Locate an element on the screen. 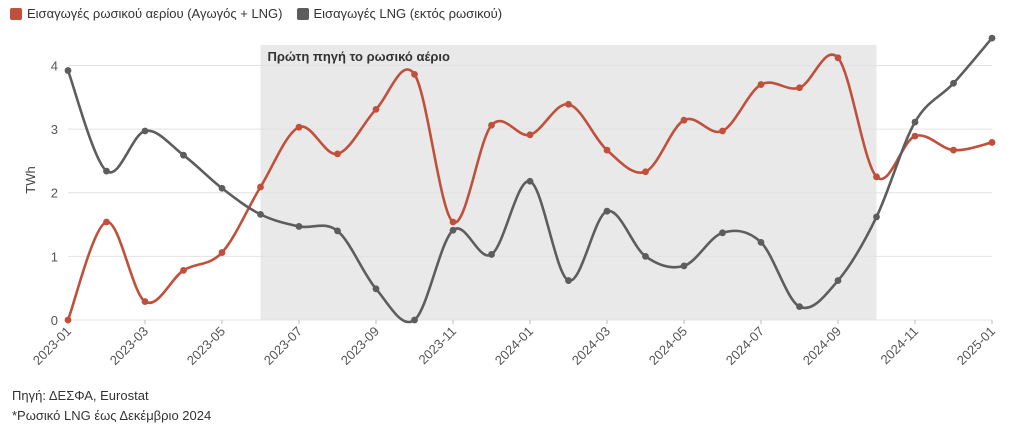  y-tick-label: 3 is located at coordinates (54, 129).